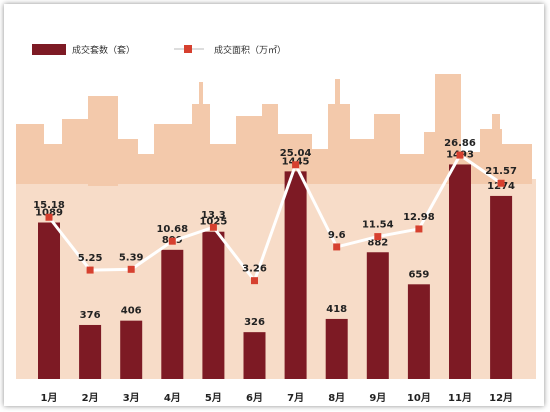 The width and height of the screenshot is (550, 412). I want to click on line-value-label: 11.54, so click(378, 225).